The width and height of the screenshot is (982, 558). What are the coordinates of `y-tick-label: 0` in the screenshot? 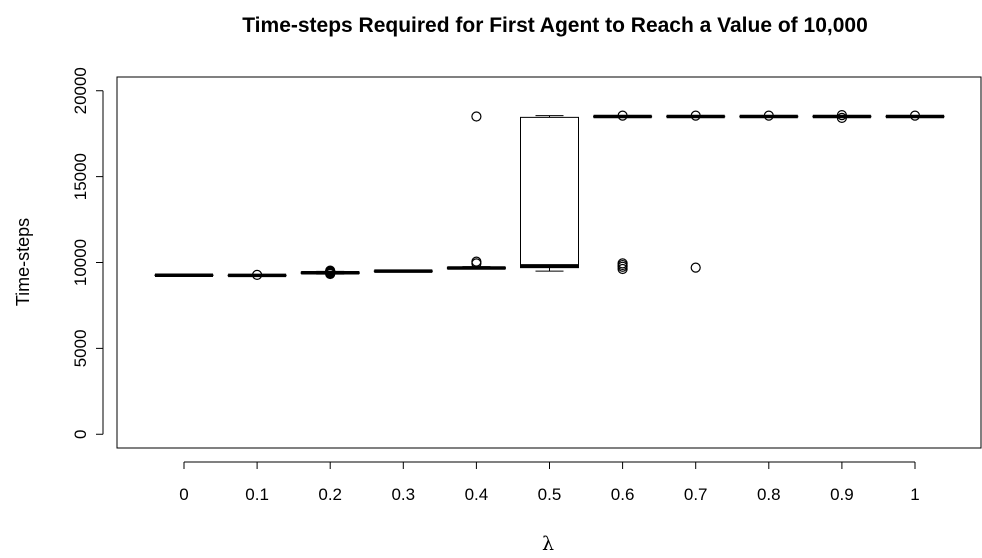 It's located at (80, 434).